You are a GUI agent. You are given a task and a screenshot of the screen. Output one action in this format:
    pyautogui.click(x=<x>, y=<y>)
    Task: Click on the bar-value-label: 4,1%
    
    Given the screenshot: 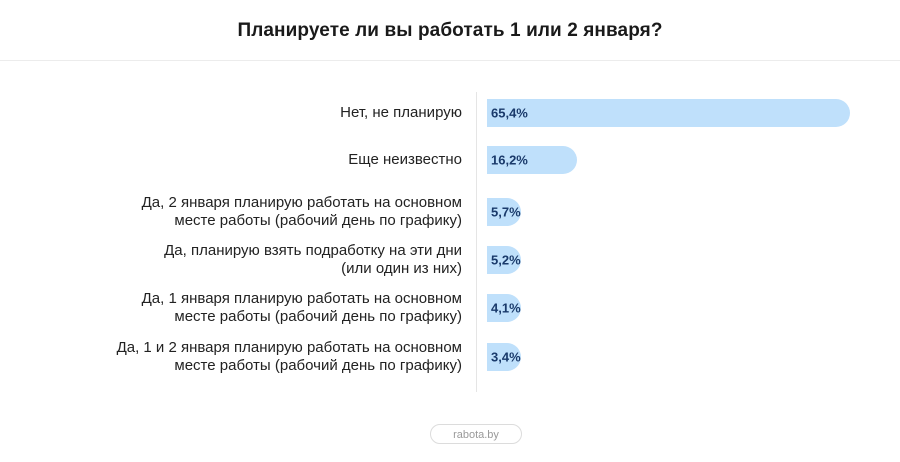 What is the action you would take?
    pyautogui.click(x=506, y=308)
    